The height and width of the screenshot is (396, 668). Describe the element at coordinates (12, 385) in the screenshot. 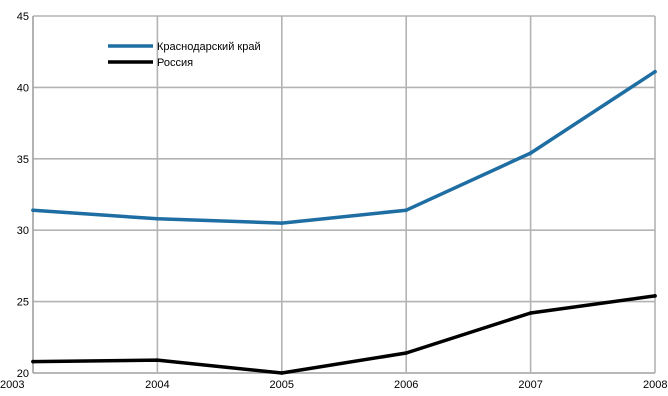

I see `x-tick-label: 2003` at that location.